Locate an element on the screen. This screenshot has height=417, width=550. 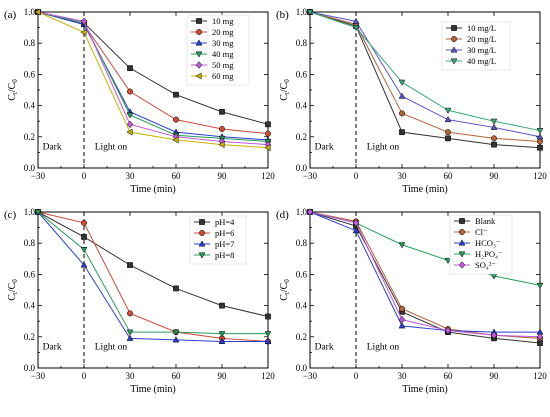
legend-label: 10 mg is located at coordinates (223, 21).